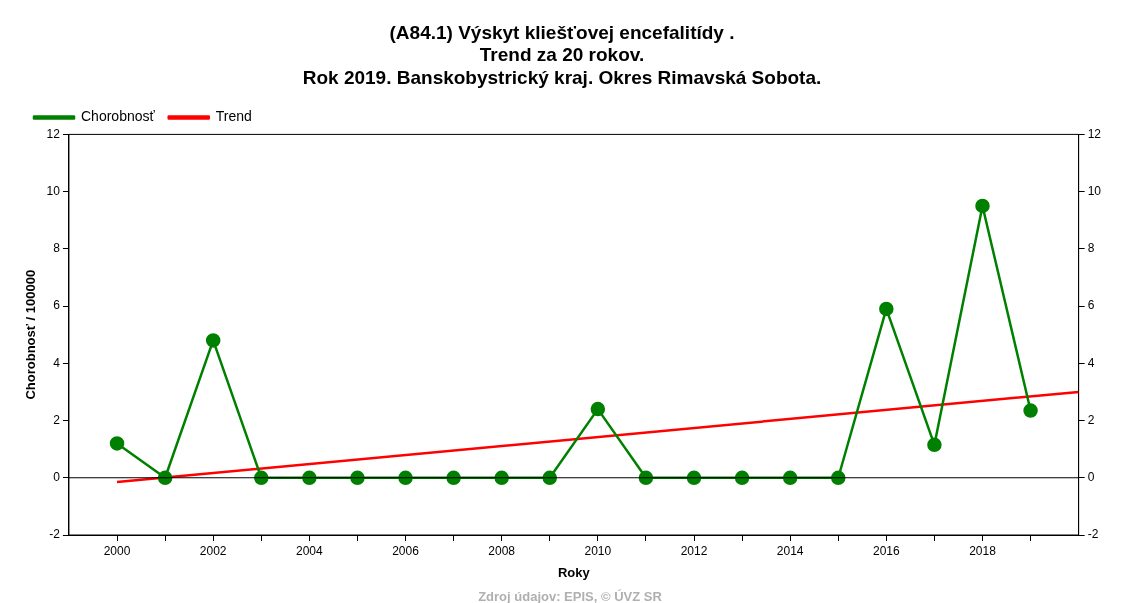  Describe the element at coordinates (406, 550) in the screenshot. I see `x-tick-label: 2006` at that location.